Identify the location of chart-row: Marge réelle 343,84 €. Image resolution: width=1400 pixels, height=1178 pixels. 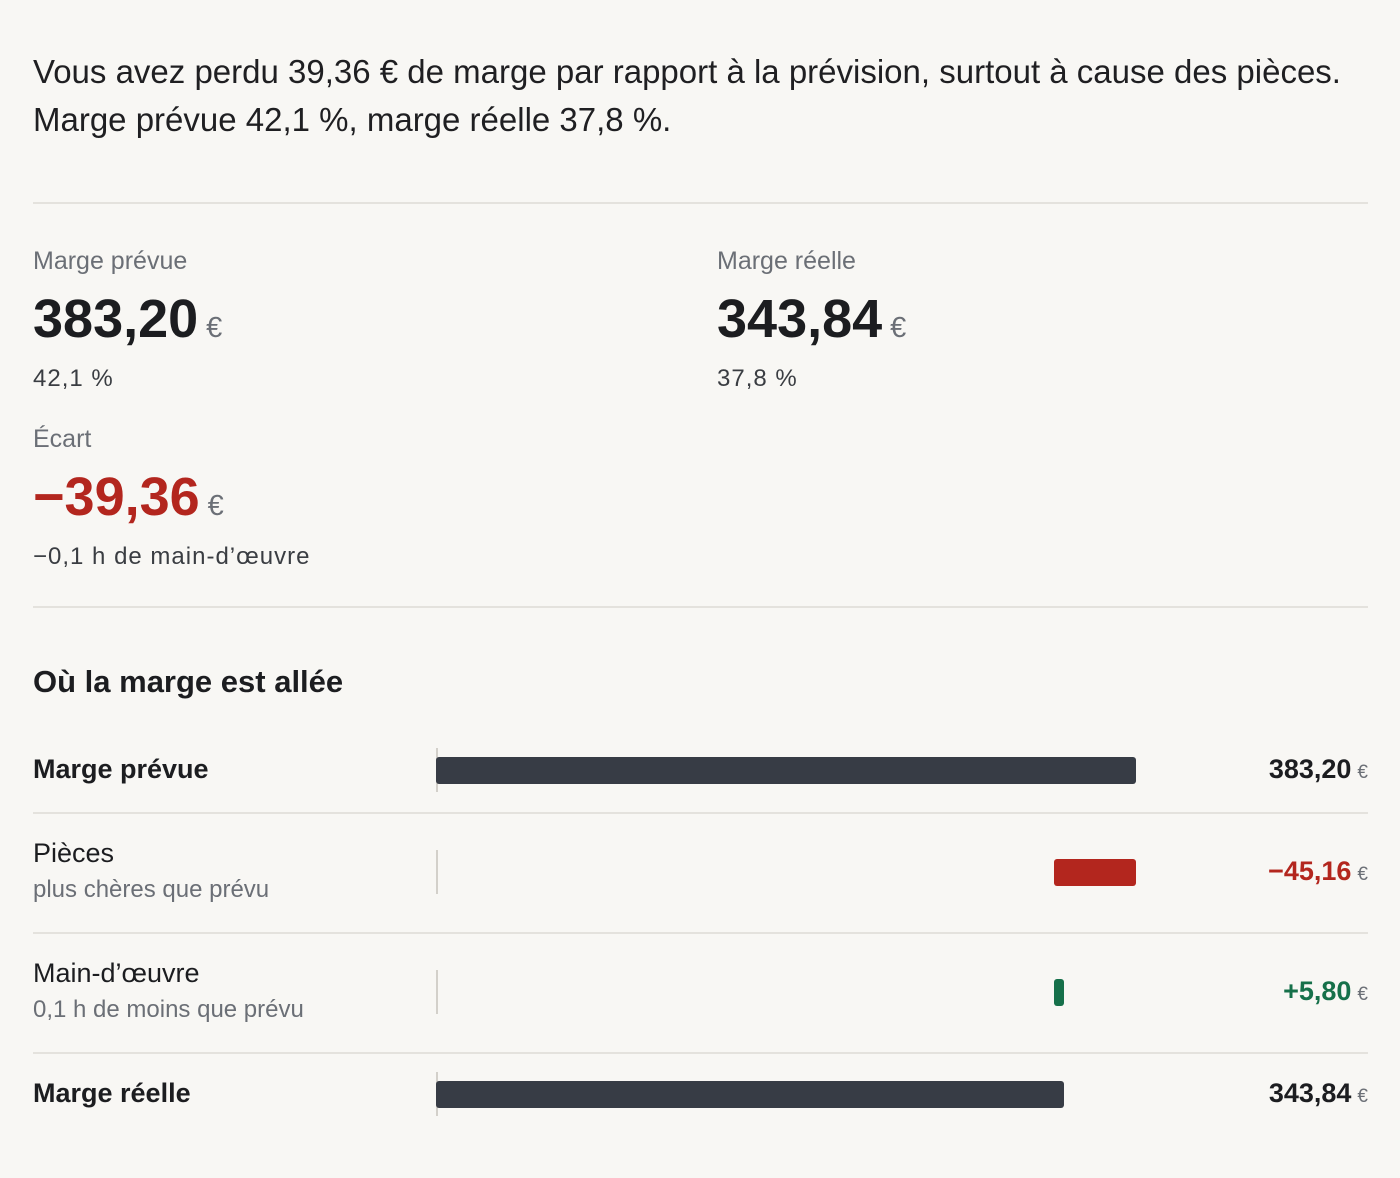
(700, 1095).